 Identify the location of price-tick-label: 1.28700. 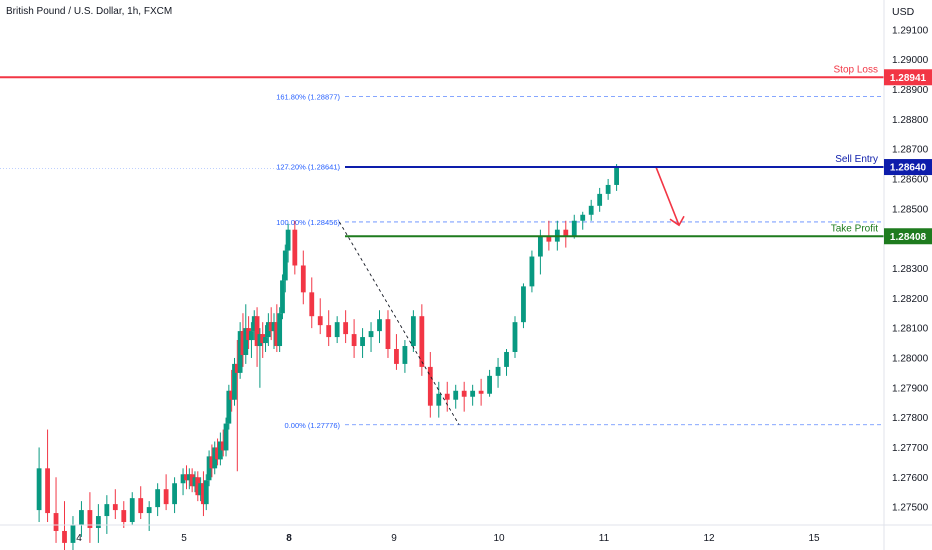
(910, 150).